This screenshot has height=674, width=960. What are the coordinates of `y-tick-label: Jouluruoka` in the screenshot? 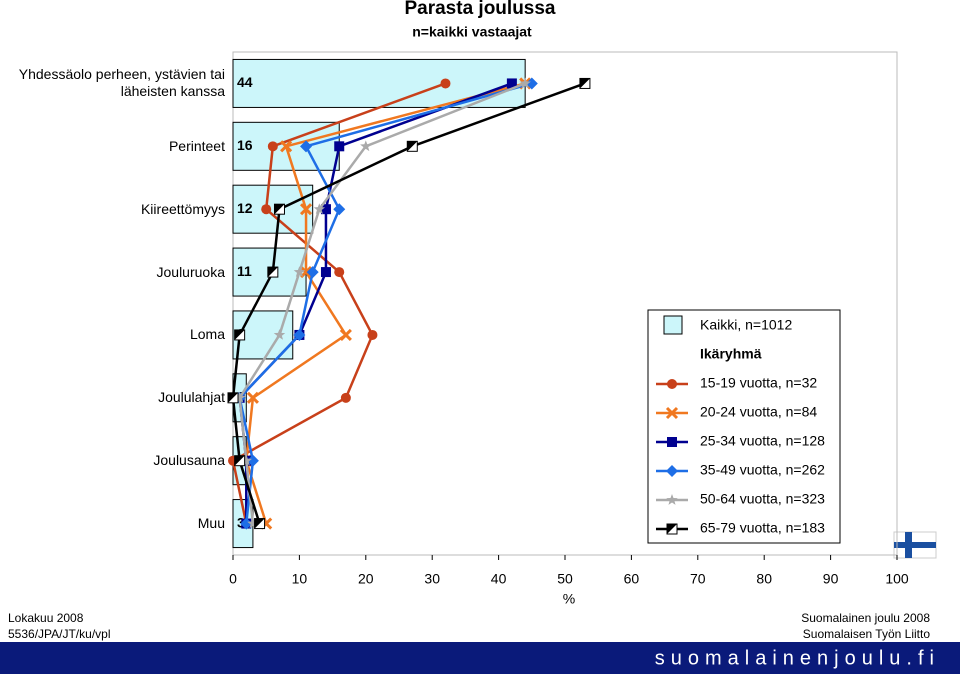 It's located at (191, 271).